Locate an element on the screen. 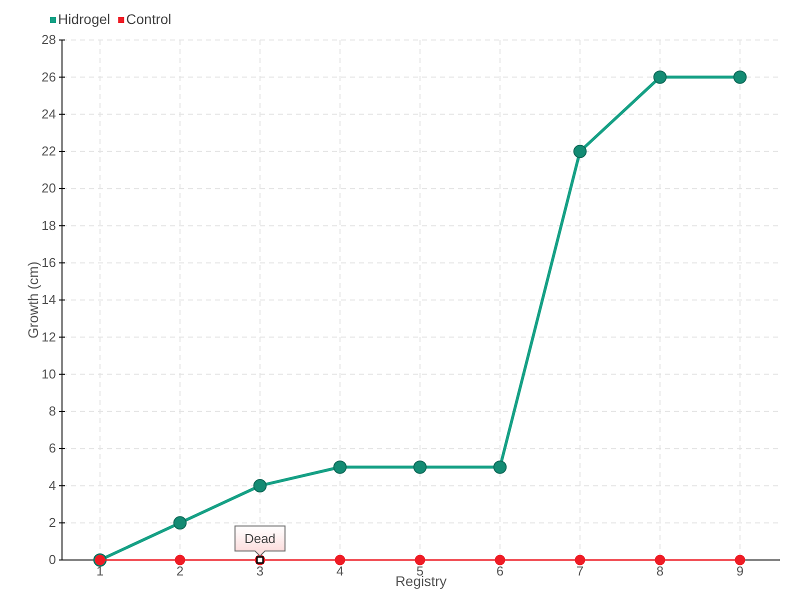 The height and width of the screenshot is (600, 800). y-tick-label: 26 is located at coordinates (49, 76).